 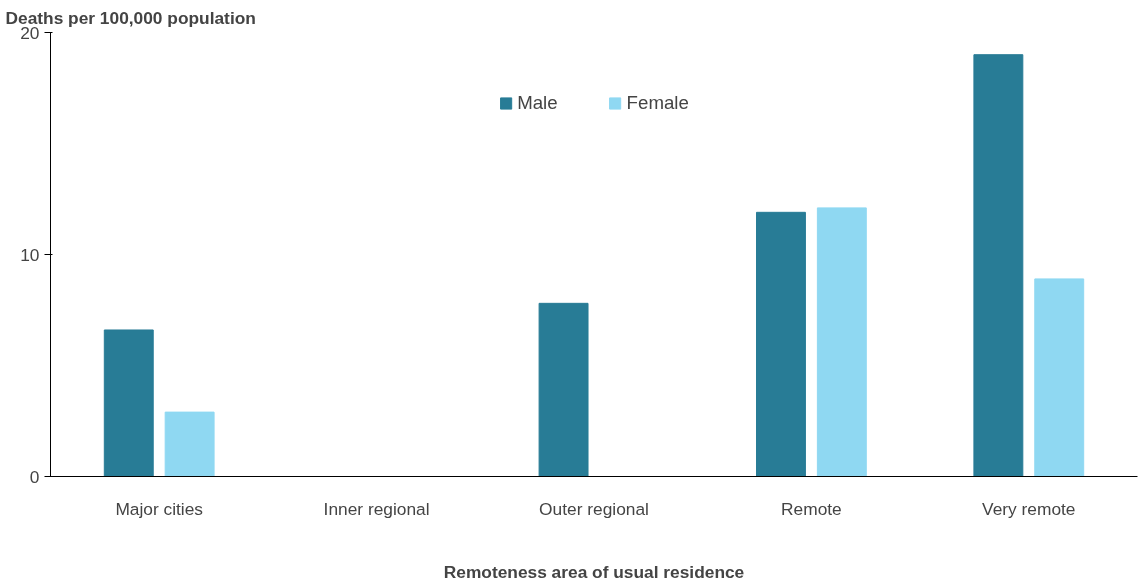 I want to click on x-tick-label: Major cities, so click(x=159, y=508).